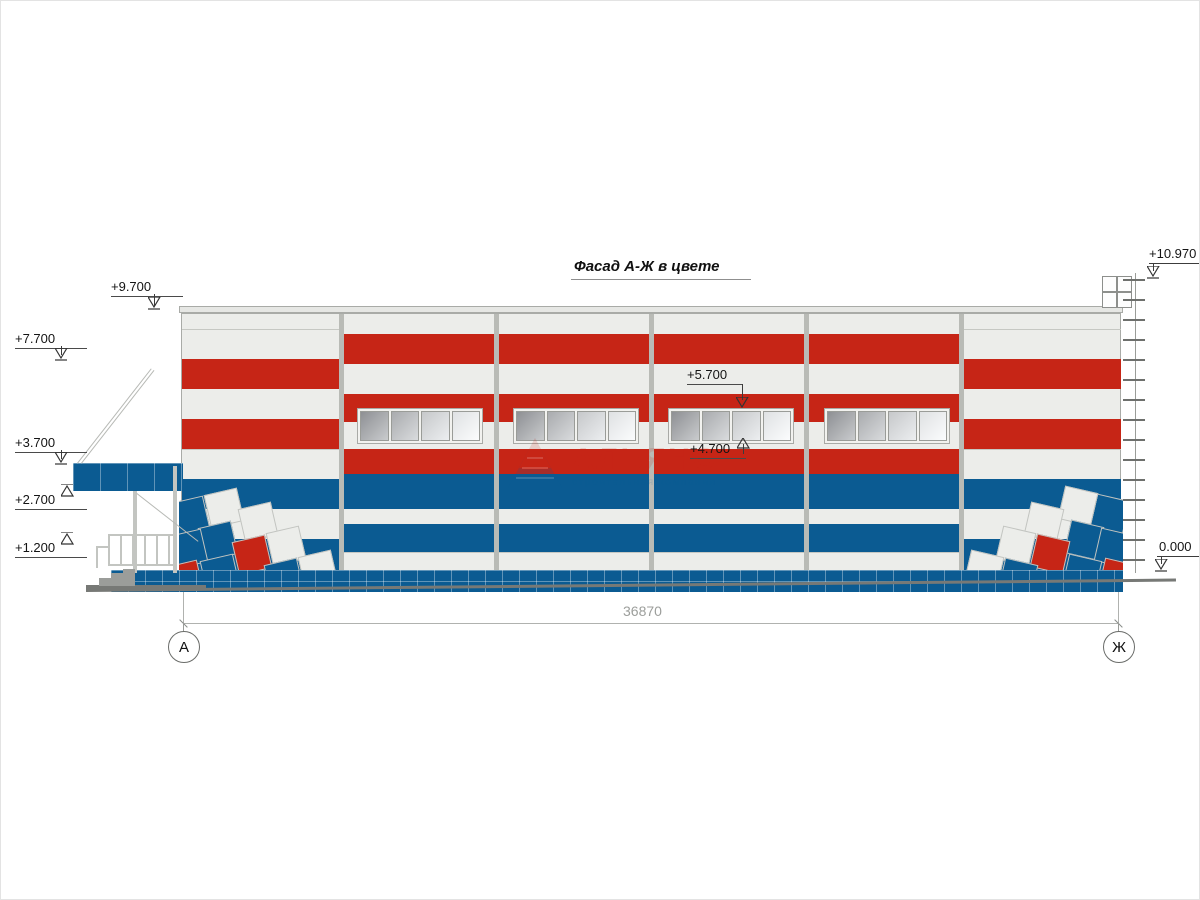 Image resolution: width=1200 pixels, height=900 pixels. What do you see at coordinates (718, 450) in the screenshot?
I see `elevation-marker-4700: +4.700` at bounding box center [718, 450].